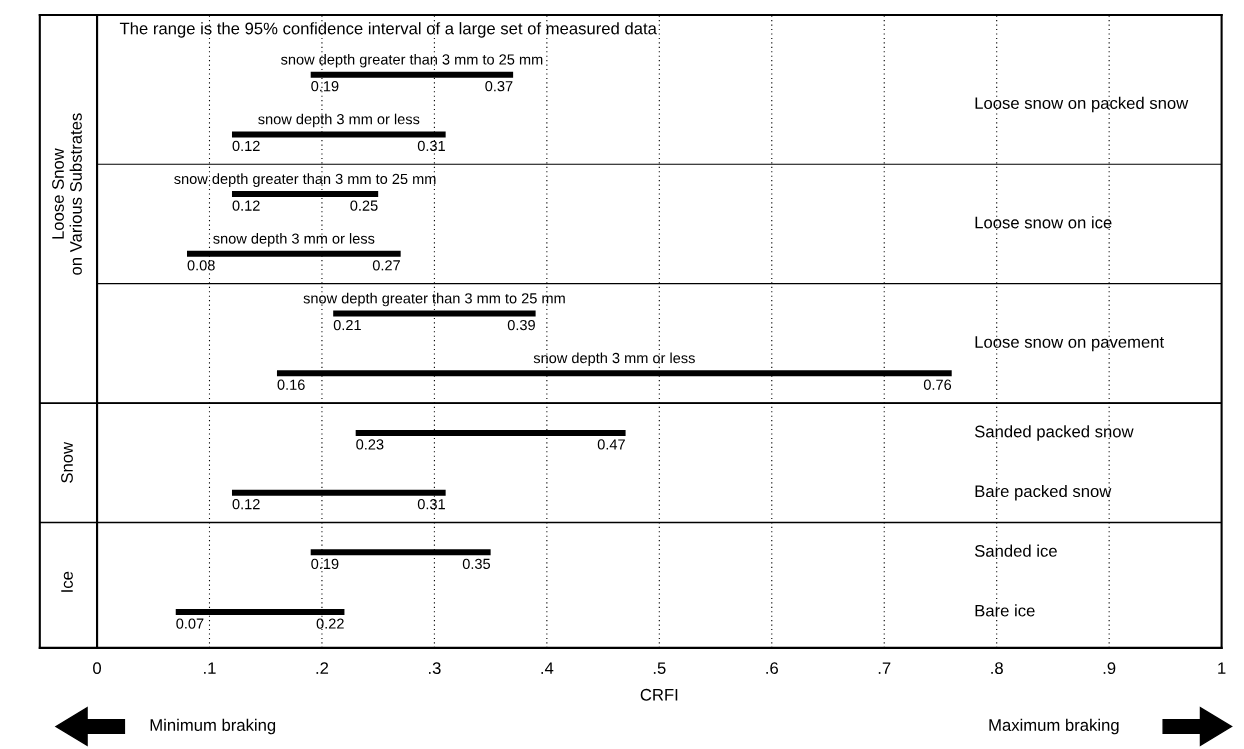 The height and width of the screenshot is (749, 1244). Describe the element at coordinates (201, 265) in the screenshot. I see `annotation: 0.08` at that location.